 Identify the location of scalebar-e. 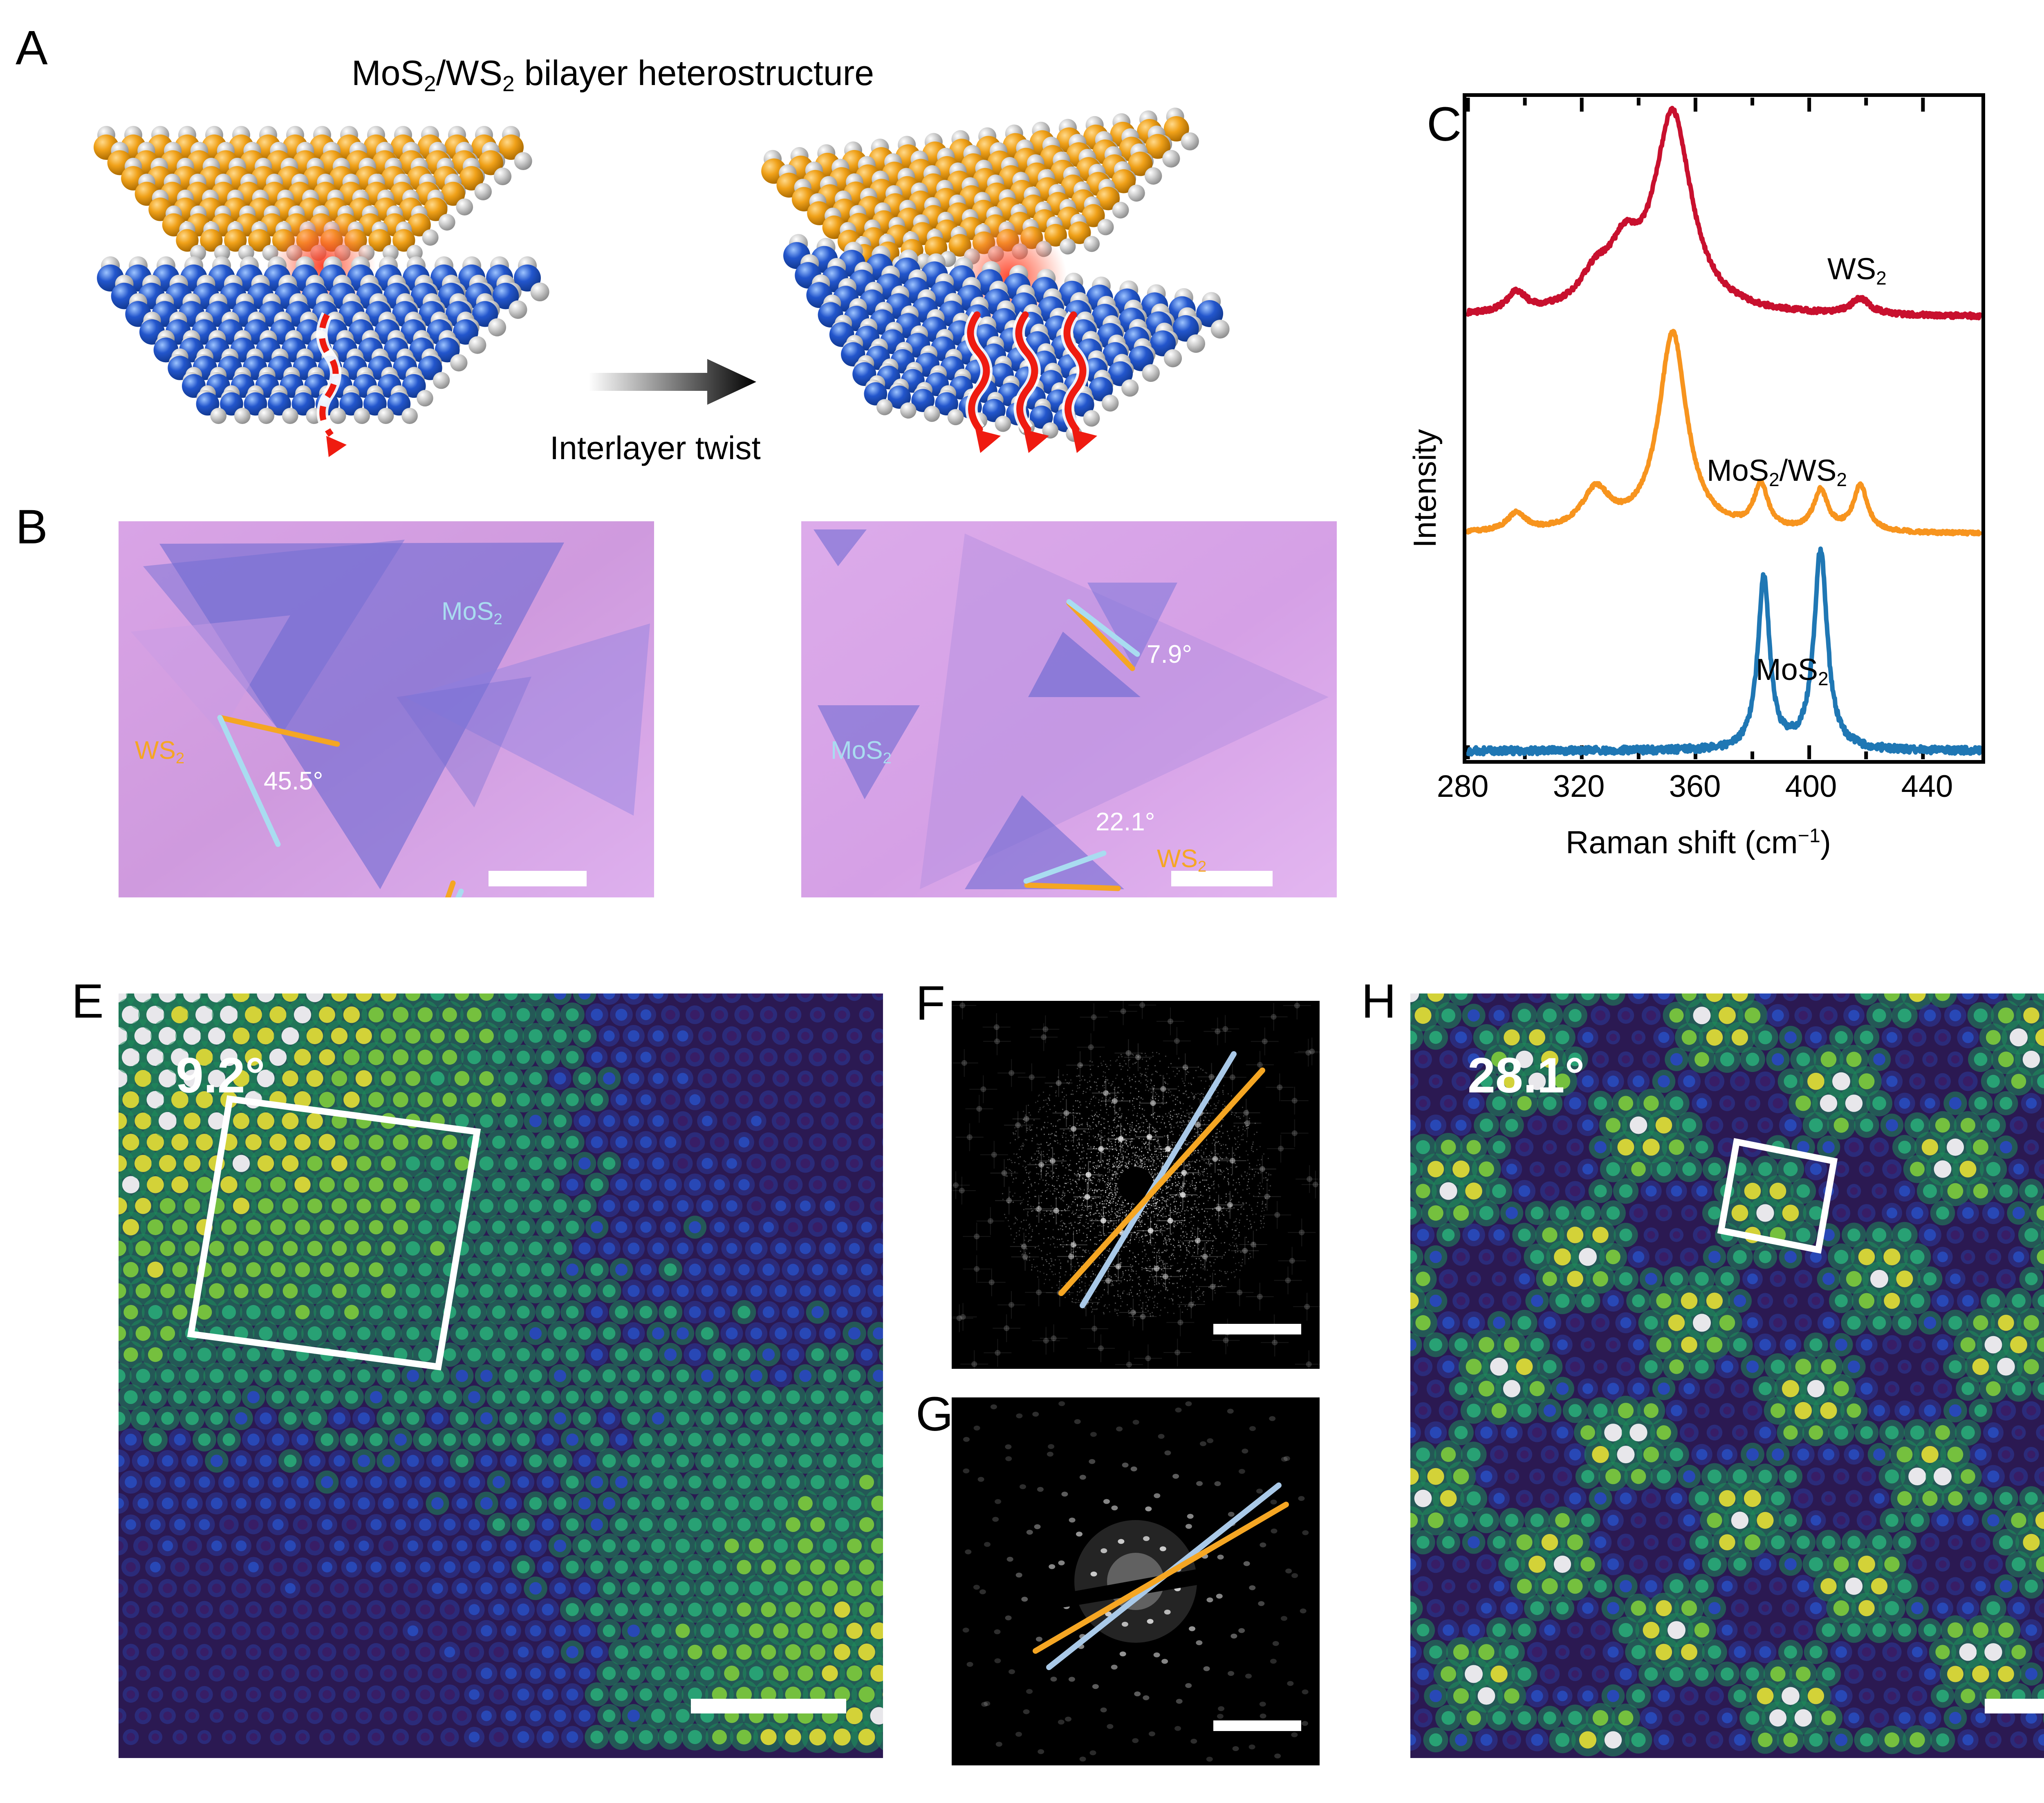
(769, 1706).